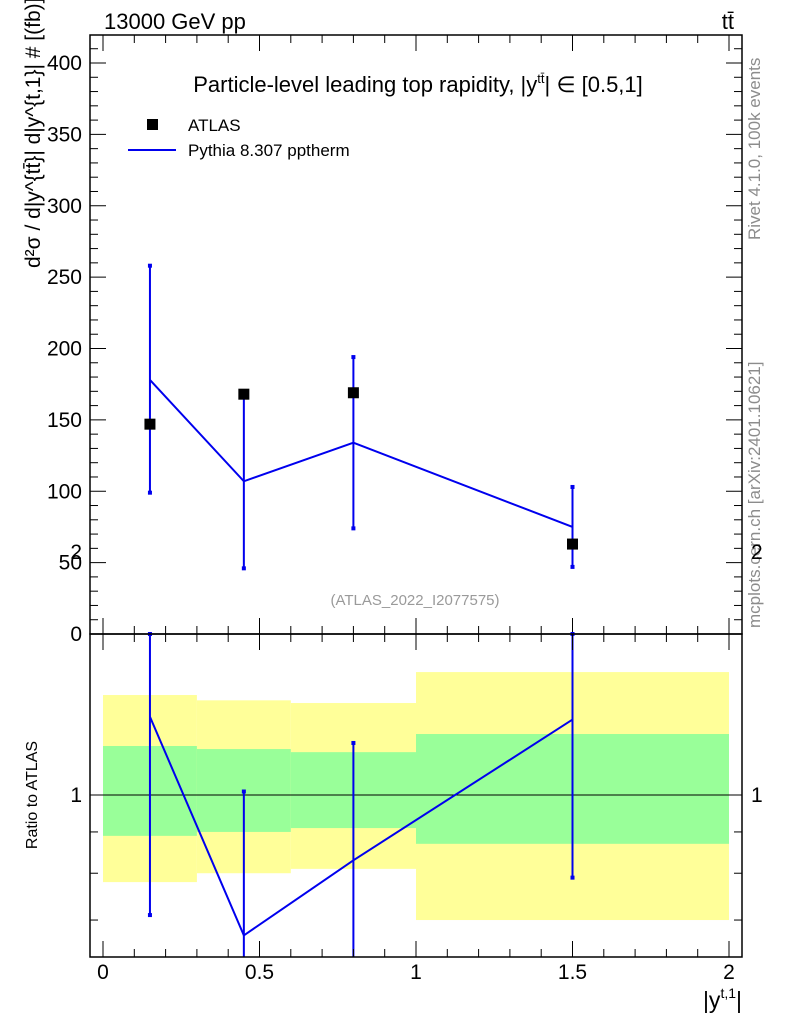 The height and width of the screenshot is (1024, 786). What do you see at coordinates (259, 972) in the screenshot?
I see `x-tick-label: 0.5` at bounding box center [259, 972].